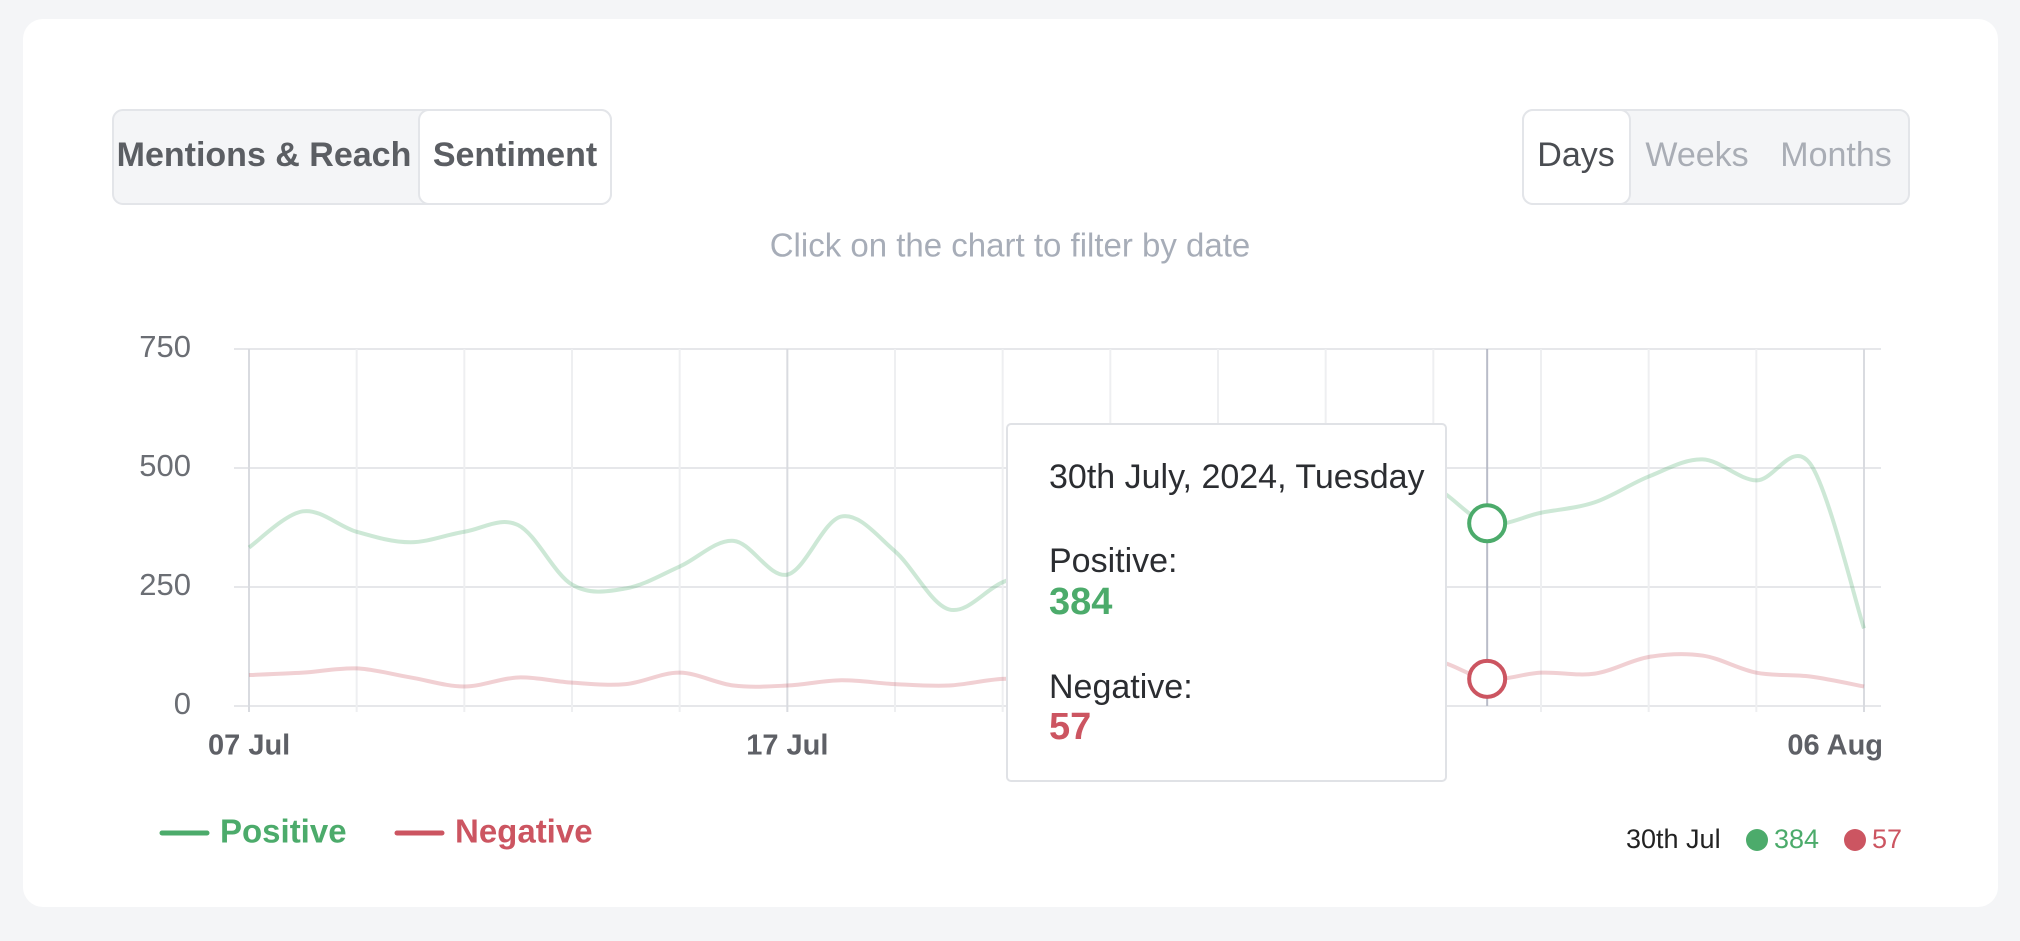 The image size is (2020, 941). What do you see at coordinates (1835, 746) in the screenshot?
I see `x-tick-label: 06 Aug` at bounding box center [1835, 746].